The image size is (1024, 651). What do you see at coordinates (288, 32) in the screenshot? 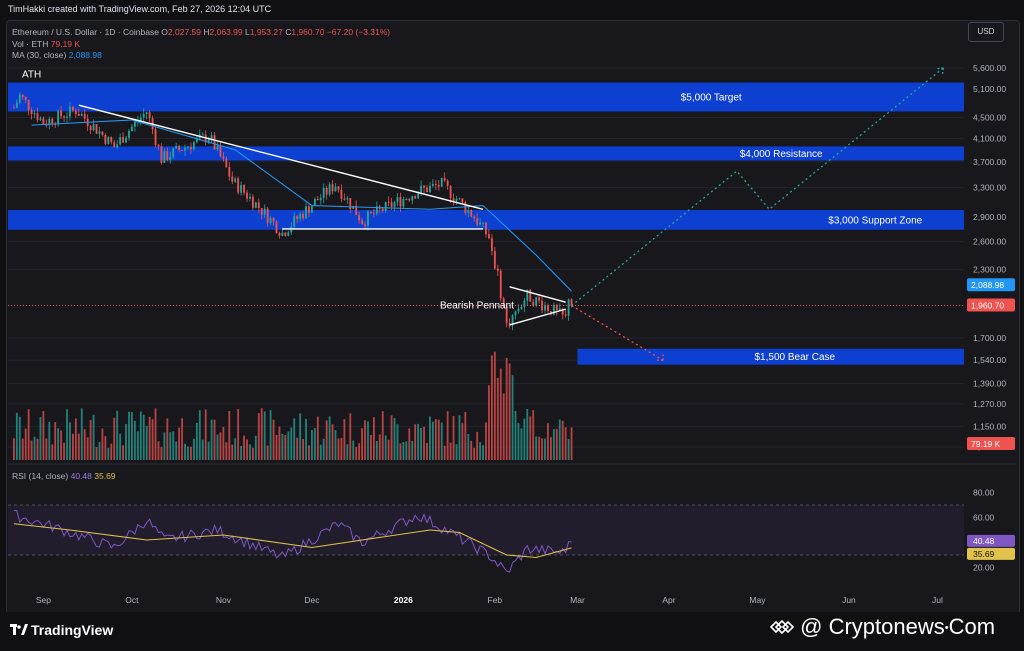
I see `close-label: C` at bounding box center [288, 32].